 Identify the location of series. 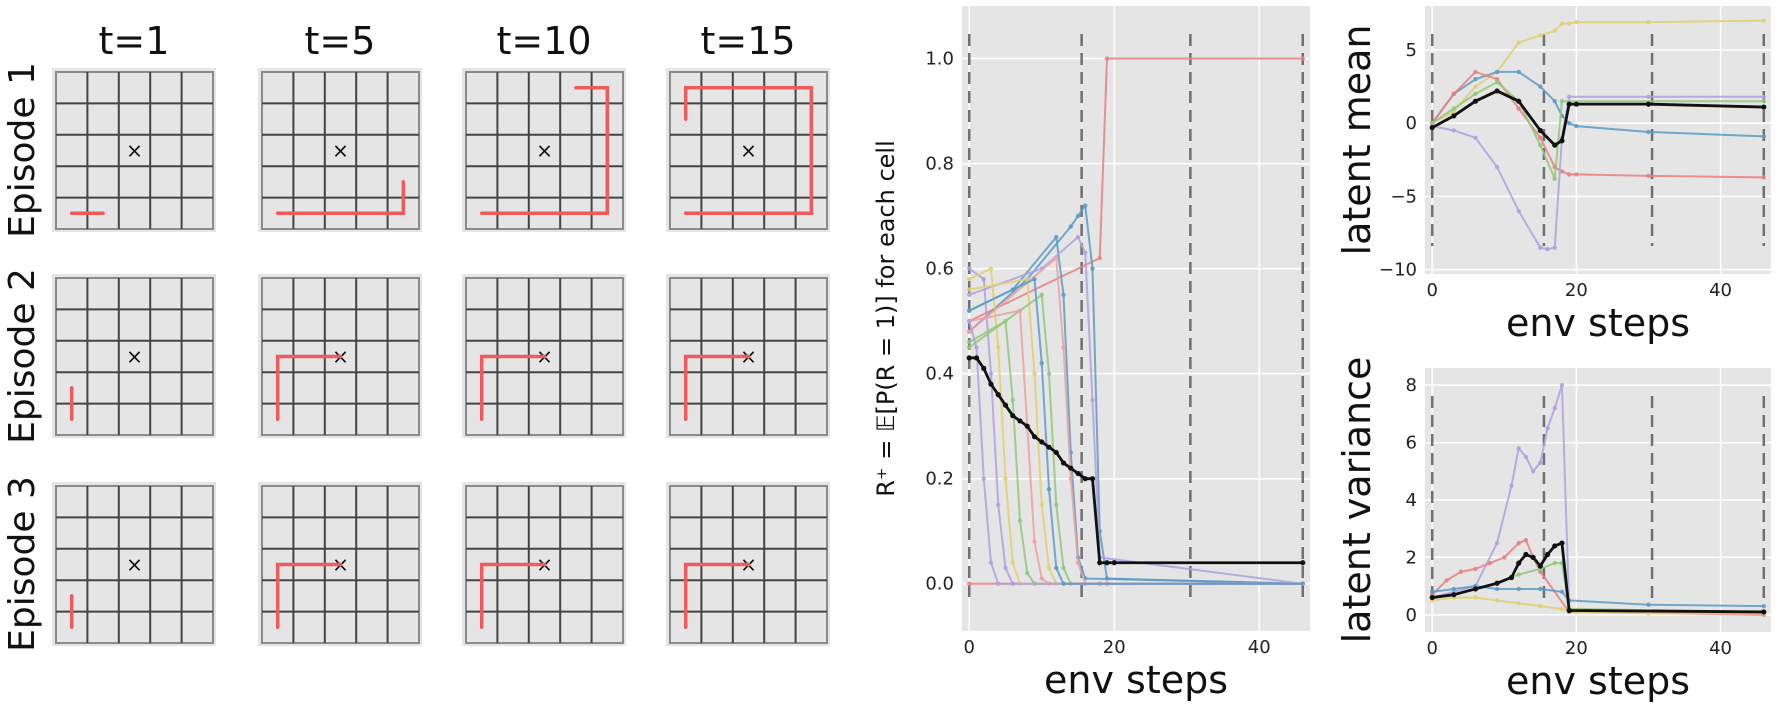
(1598, 118).